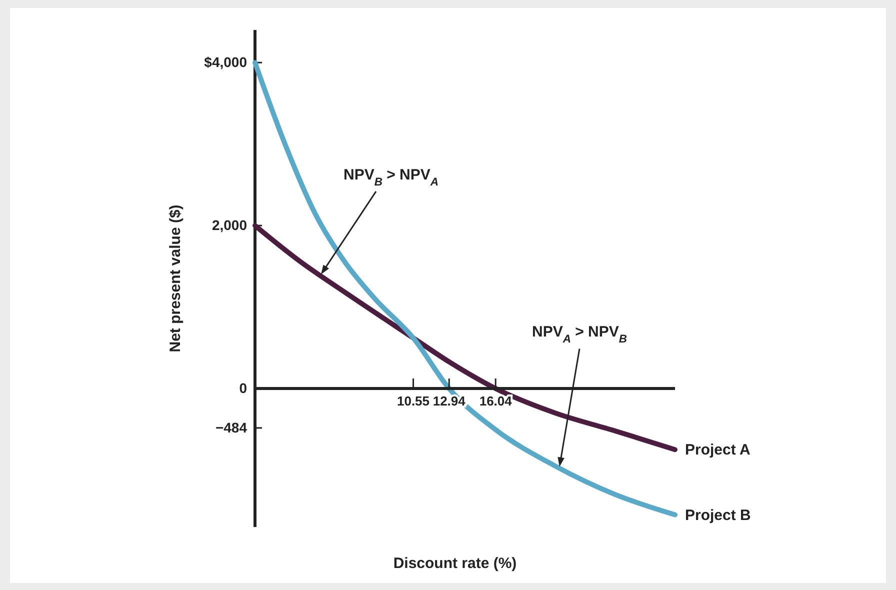  What do you see at coordinates (243, 388) in the screenshot?
I see `y-tick-label: 0` at bounding box center [243, 388].